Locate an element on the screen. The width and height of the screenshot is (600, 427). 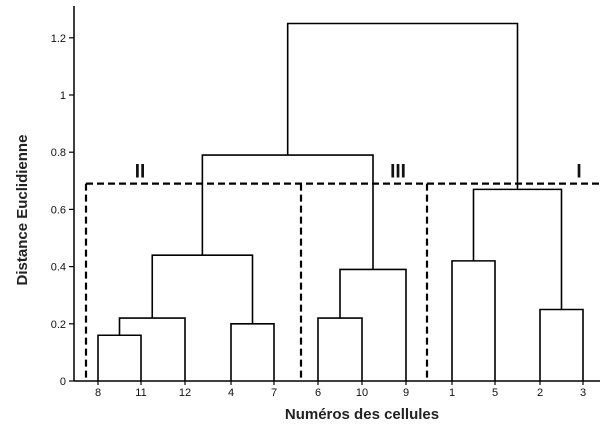
x-axis-title: Numéros des cellules is located at coordinates (362, 414).